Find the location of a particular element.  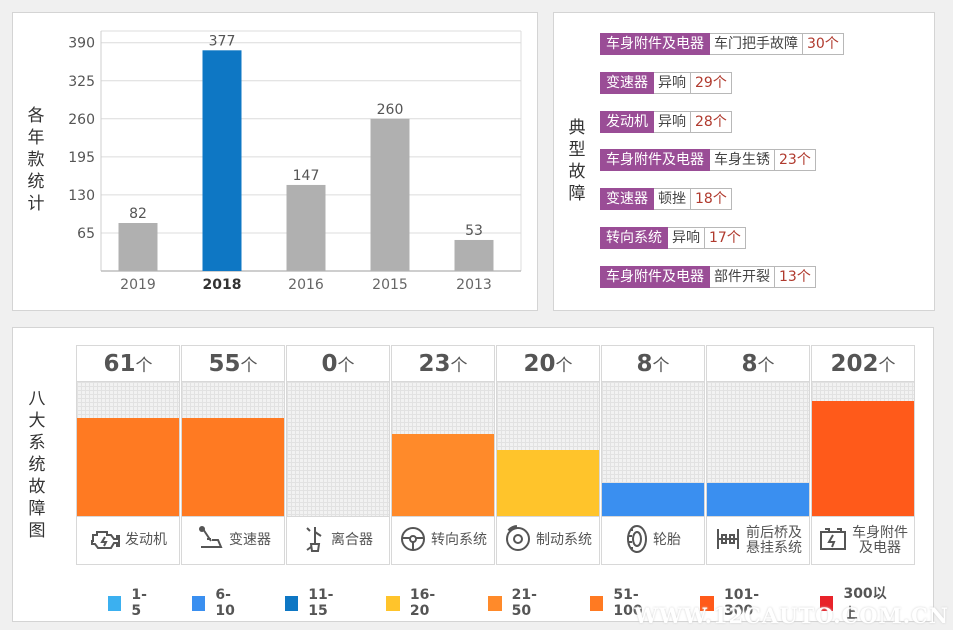

system-label: 变速器 is located at coordinates (233, 540).